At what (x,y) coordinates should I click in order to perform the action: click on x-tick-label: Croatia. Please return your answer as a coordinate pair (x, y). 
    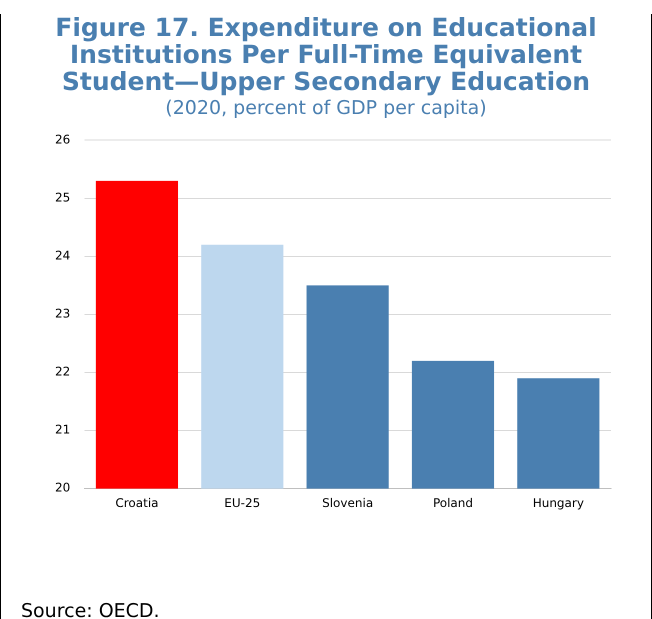
    Looking at the image, I should click on (137, 503).